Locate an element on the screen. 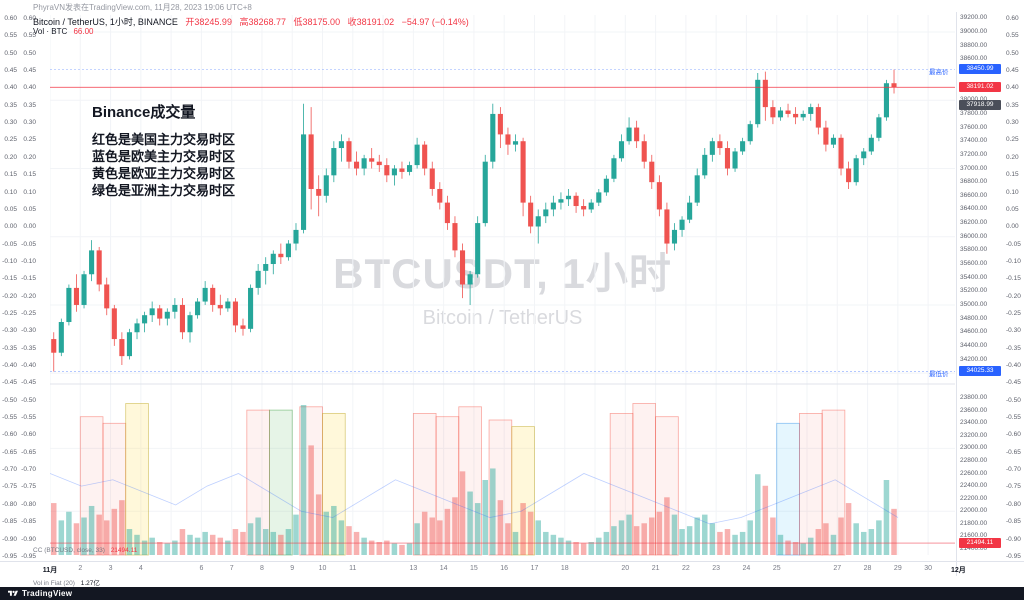 The height and width of the screenshot is (600, 1024). ohlc-open: 开38245.99 is located at coordinates (208, 22).